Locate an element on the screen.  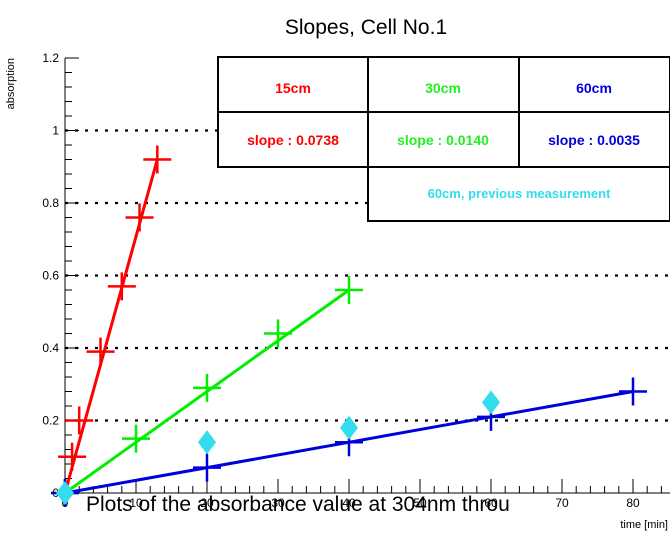
x-tick-label: 30 is located at coordinates (278, 503).